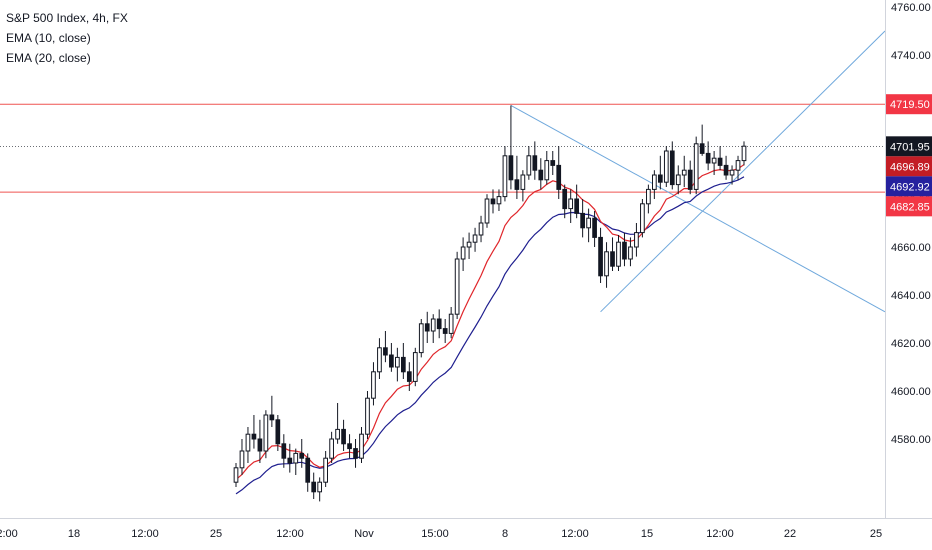 The width and height of the screenshot is (932, 550). What do you see at coordinates (48, 38) in the screenshot?
I see `legend-ema10: EMA (10, close)` at bounding box center [48, 38].